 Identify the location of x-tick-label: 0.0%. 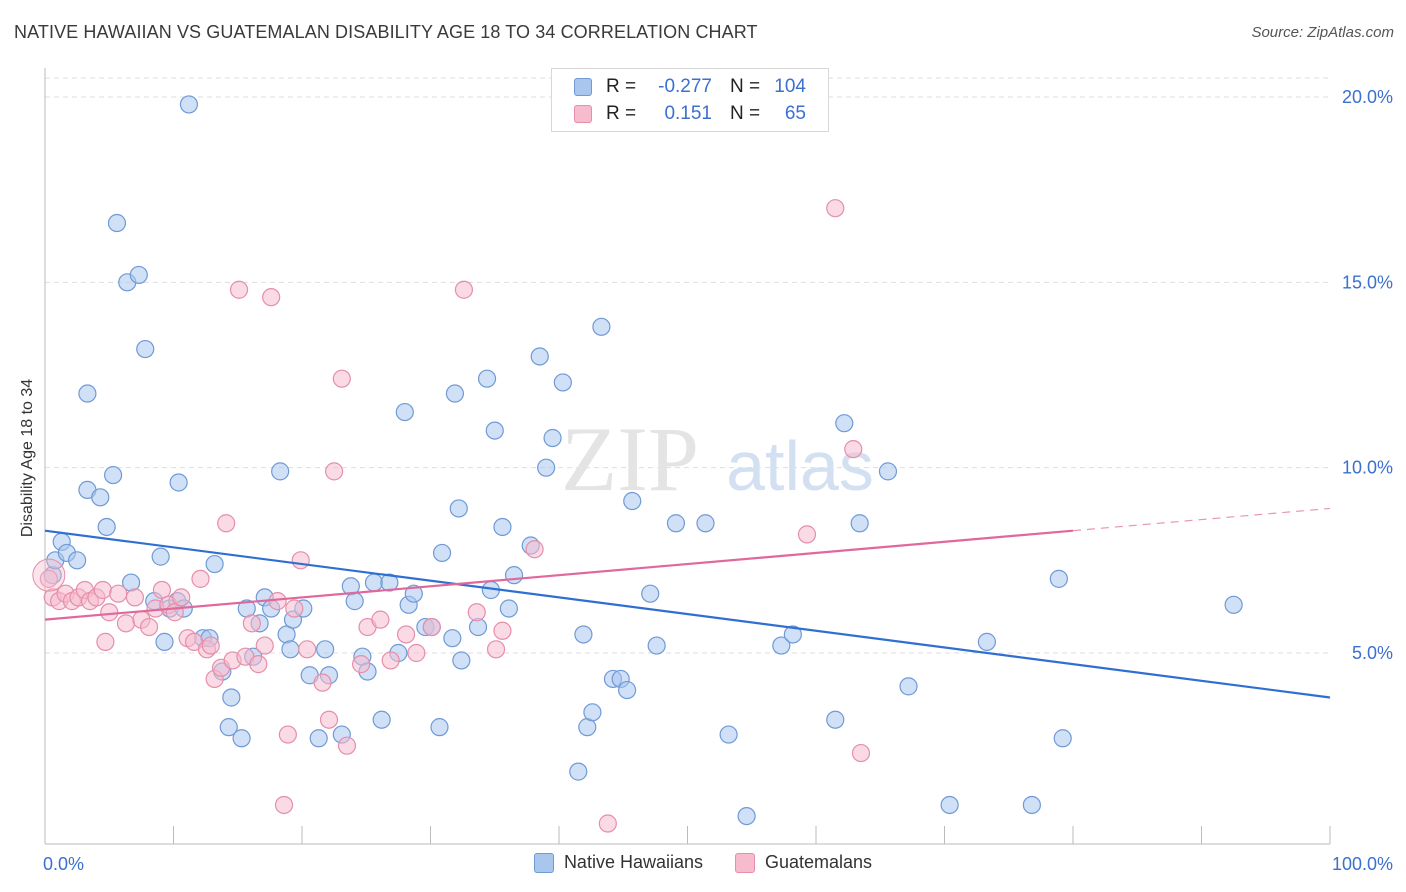
(63, 864).